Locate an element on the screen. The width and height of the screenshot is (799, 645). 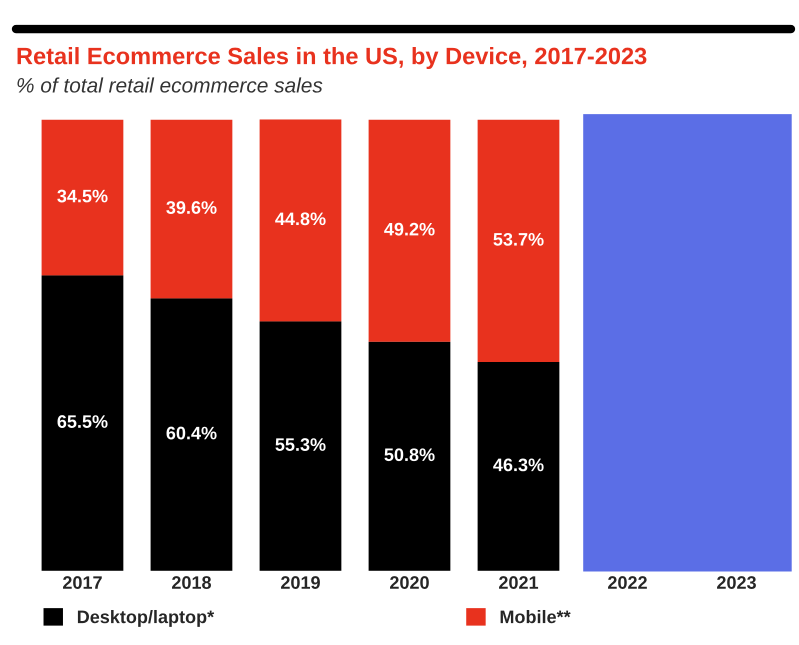
data-label: 46.3% is located at coordinates (518, 465).